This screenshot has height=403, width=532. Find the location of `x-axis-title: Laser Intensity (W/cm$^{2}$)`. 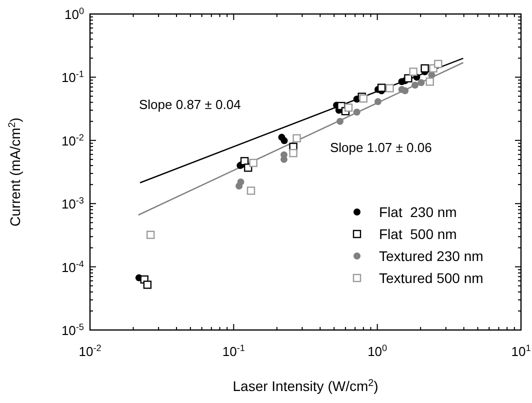

x-axis-title: Laser Intensity (W/cm$^{2}$) is located at coordinates (305, 386).